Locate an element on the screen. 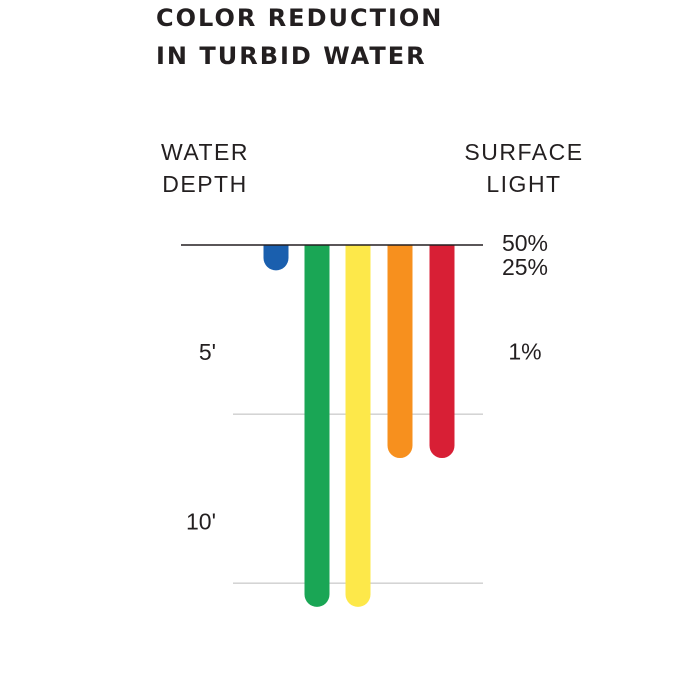 This screenshot has height=700, width=700. y2-axis-label: LIGHT is located at coordinates (523, 184).